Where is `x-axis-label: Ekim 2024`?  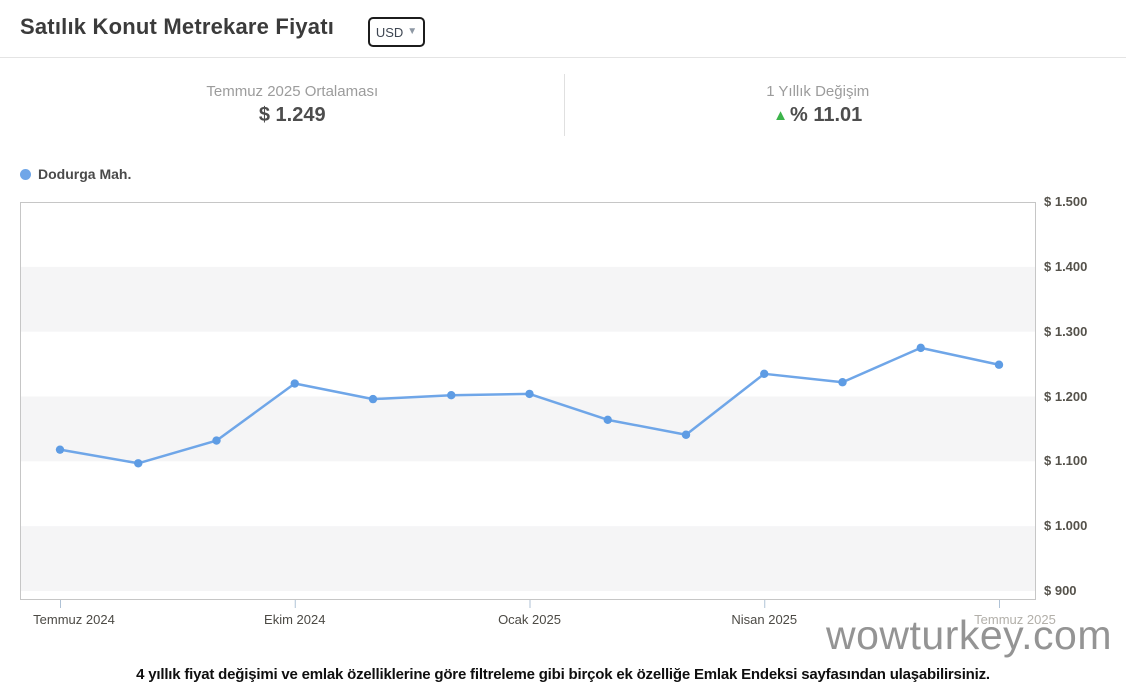
x-axis-label: Ekim 2024 is located at coordinates (295, 619).